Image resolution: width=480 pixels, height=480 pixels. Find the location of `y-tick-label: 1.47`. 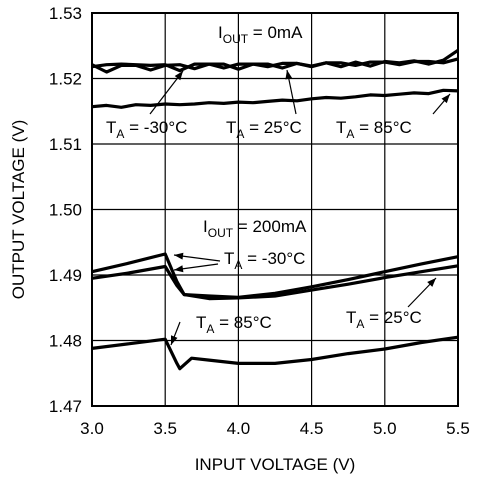

y-tick-label: 1.47 is located at coordinates (65, 406).